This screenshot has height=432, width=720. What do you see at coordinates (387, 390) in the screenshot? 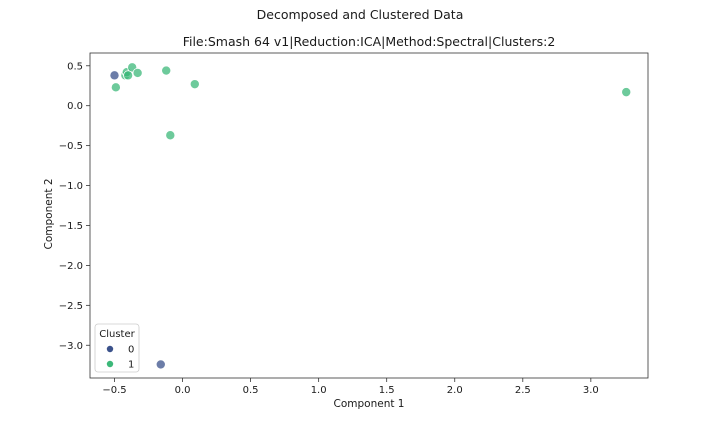
I see `x-tick-label: 1.5` at bounding box center [387, 390].